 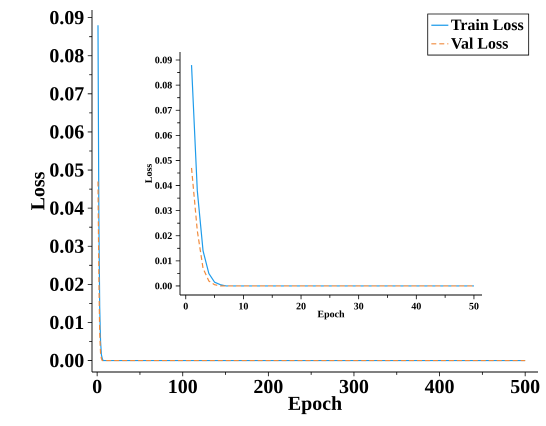 What do you see at coordinates (479, 43) in the screenshot?
I see `legend-label: Val Loss` at bounding box center [479, 43].